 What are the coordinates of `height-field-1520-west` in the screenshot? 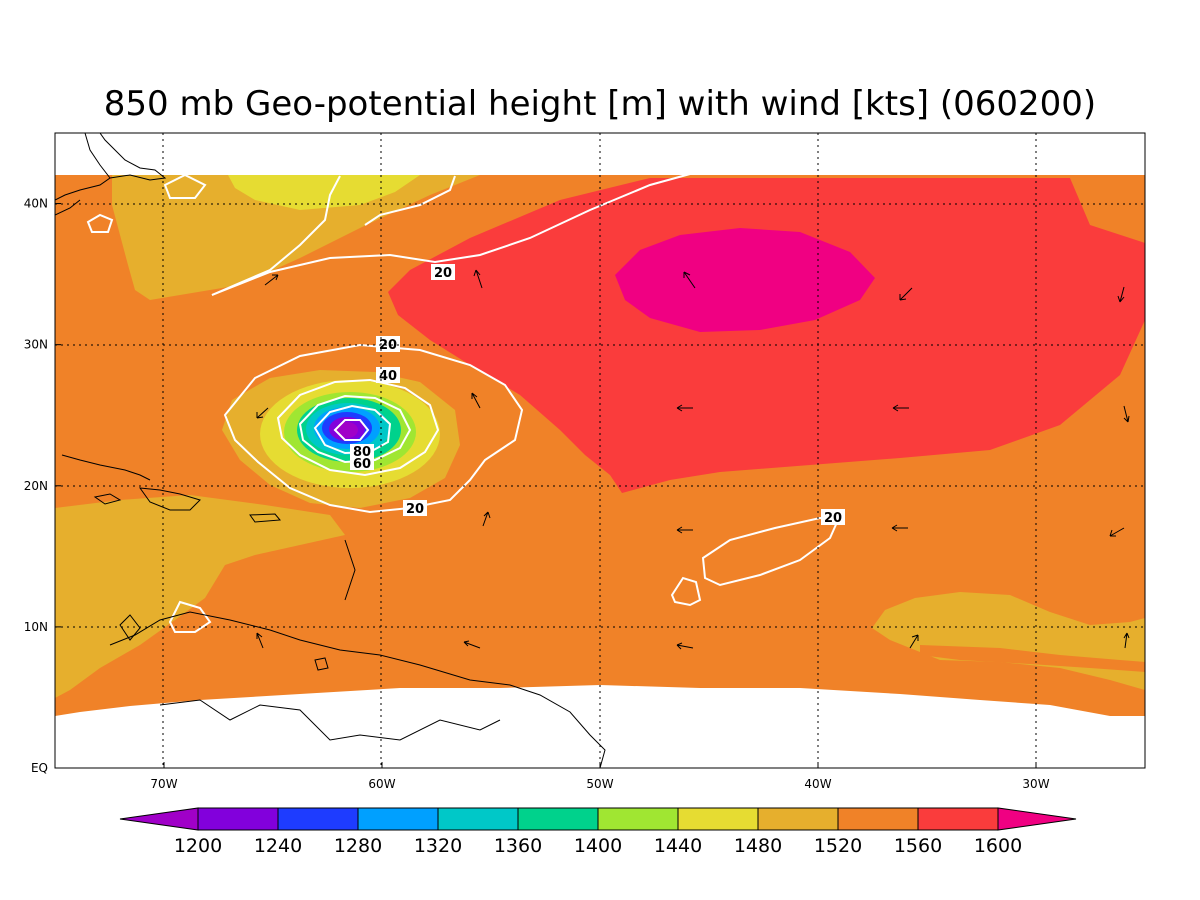 It's located at (200, 596).